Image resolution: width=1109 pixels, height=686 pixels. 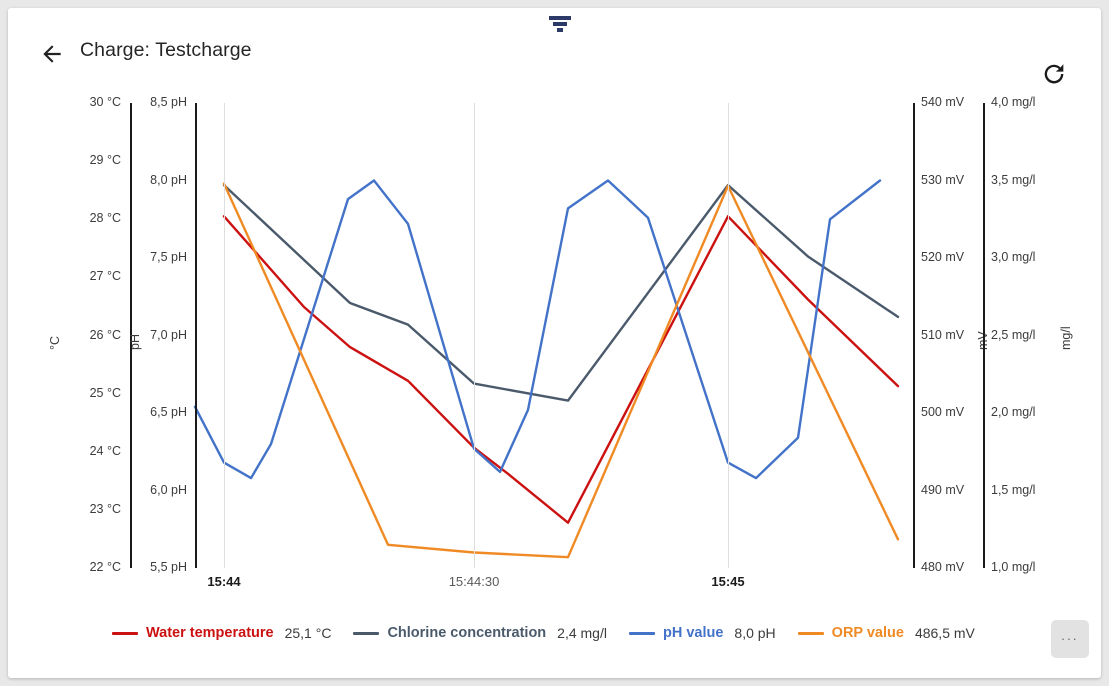 I want to click on axis-line-ph, so click(x=196, y=335).